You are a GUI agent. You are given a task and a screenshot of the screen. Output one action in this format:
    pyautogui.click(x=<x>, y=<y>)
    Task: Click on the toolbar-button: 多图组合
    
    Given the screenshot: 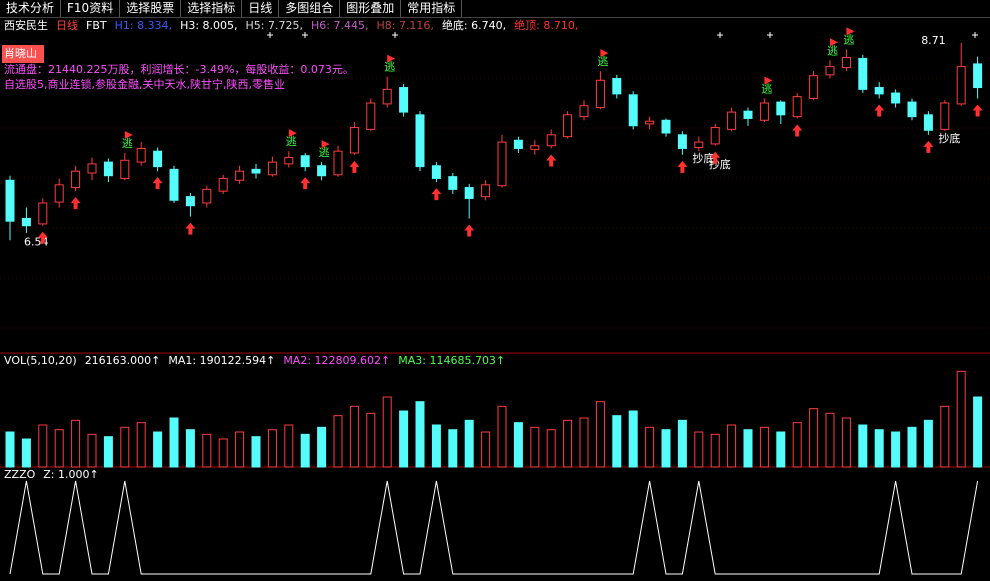 What is the action you would take?
    pyautogui.click(x=310, y=8)
    